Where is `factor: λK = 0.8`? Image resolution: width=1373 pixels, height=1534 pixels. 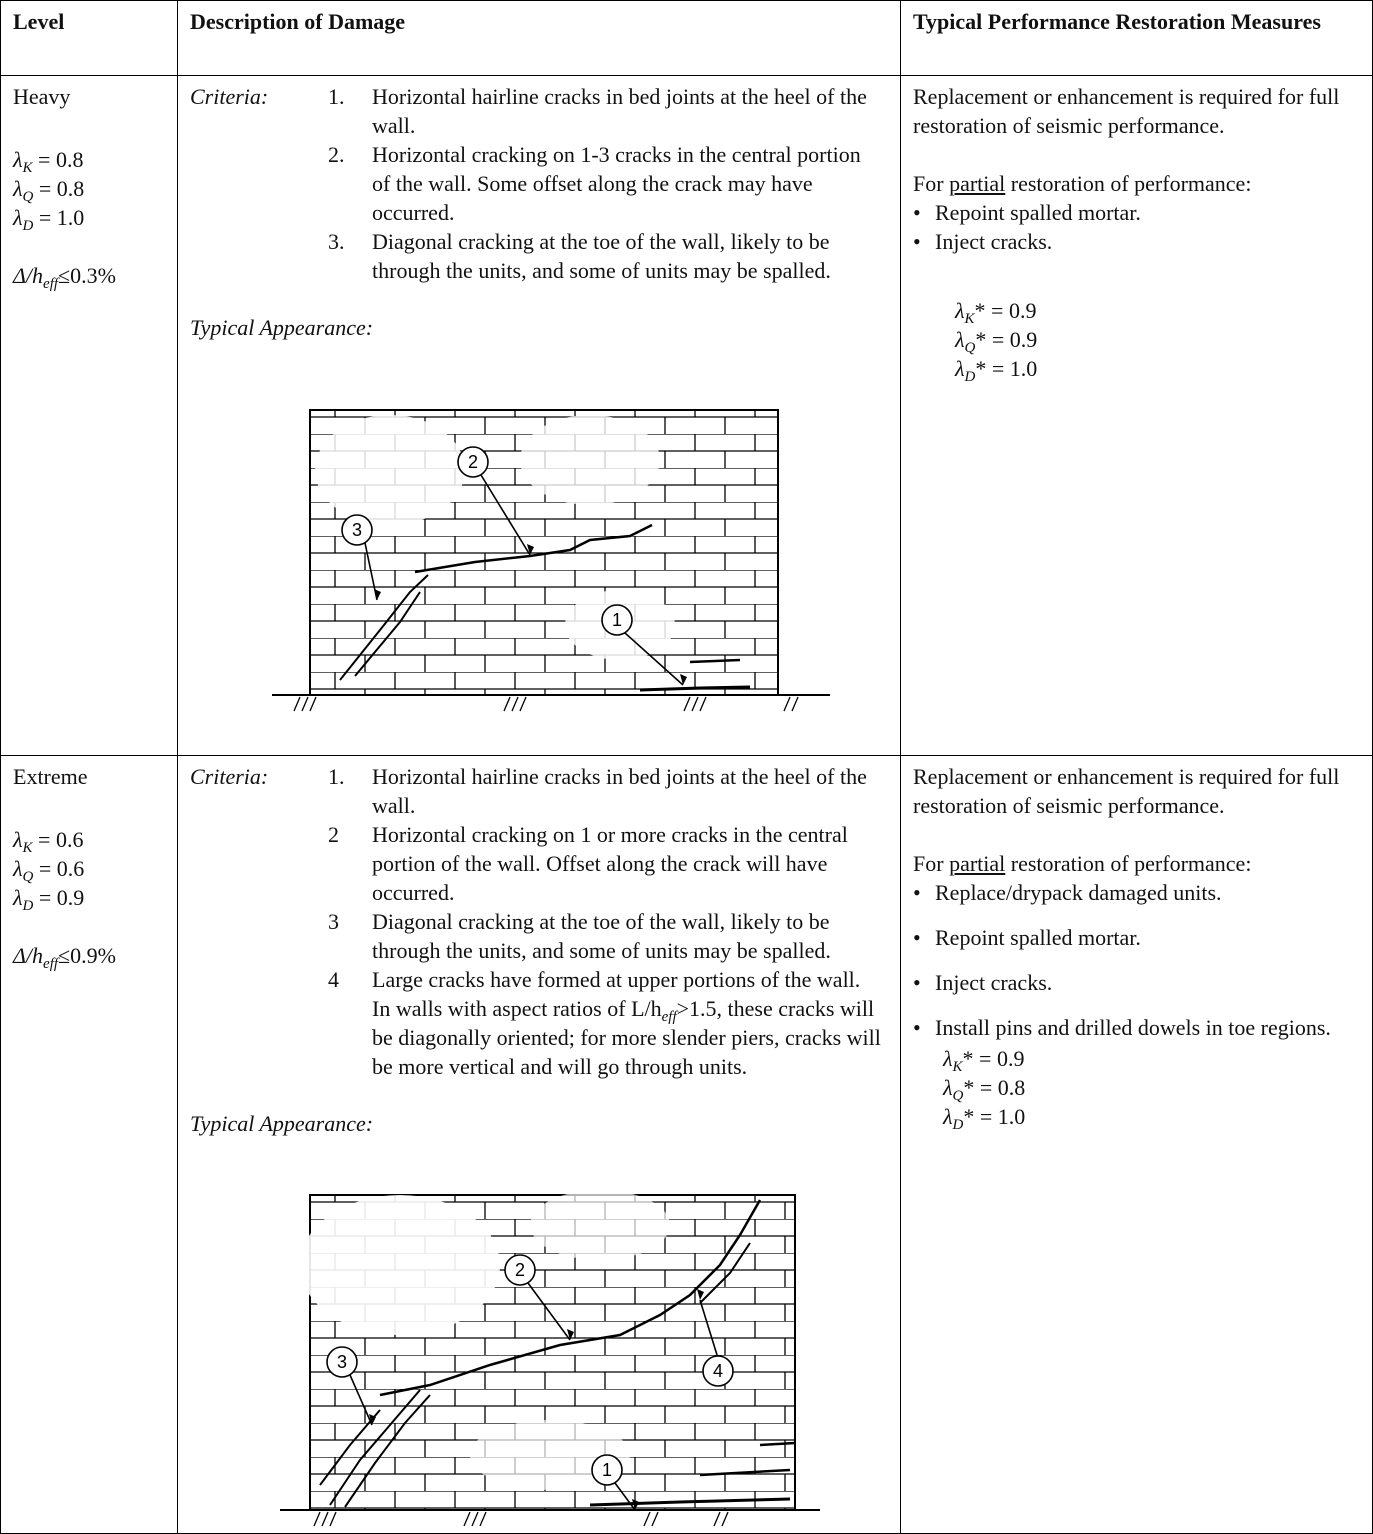 factor: λK = 0.8 is located at coordinates (89, 160).